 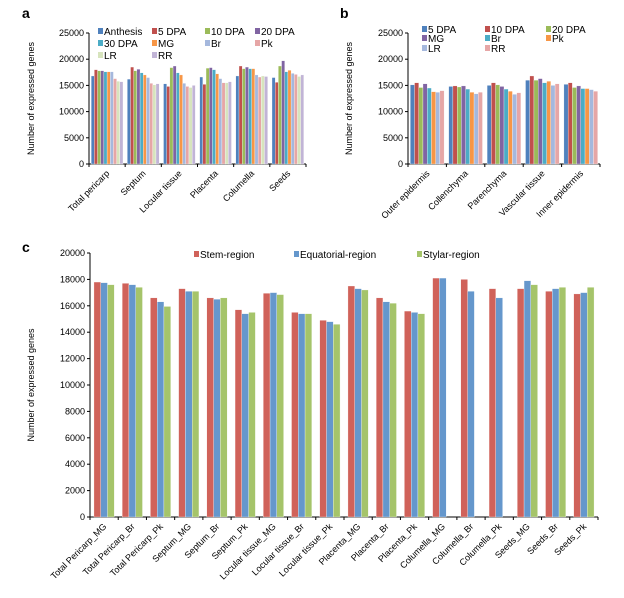 I want to click on legend-label: MG, so click(x=166, y=44).